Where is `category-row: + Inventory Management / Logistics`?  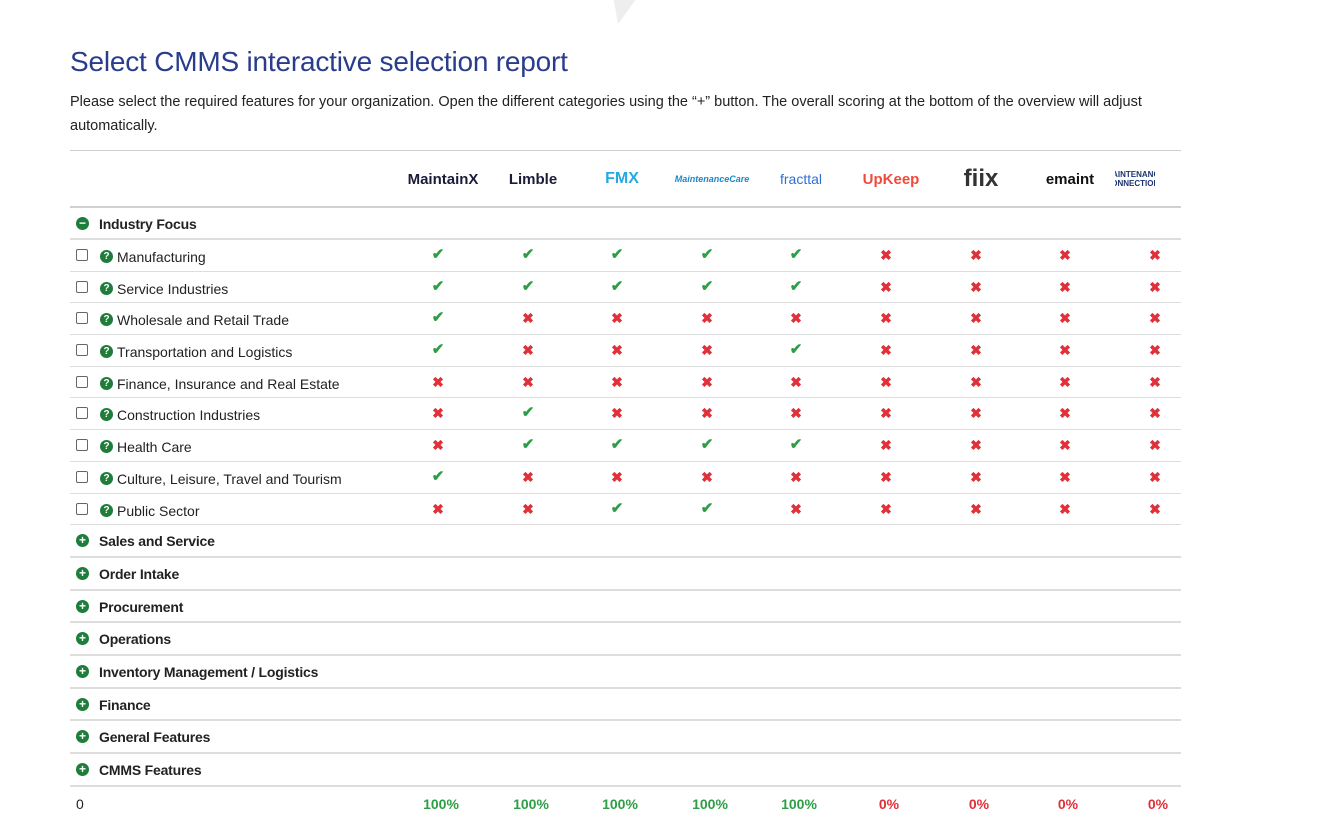 category-row: + Inventory Management / Logistics is located at coordinates (625, 672).